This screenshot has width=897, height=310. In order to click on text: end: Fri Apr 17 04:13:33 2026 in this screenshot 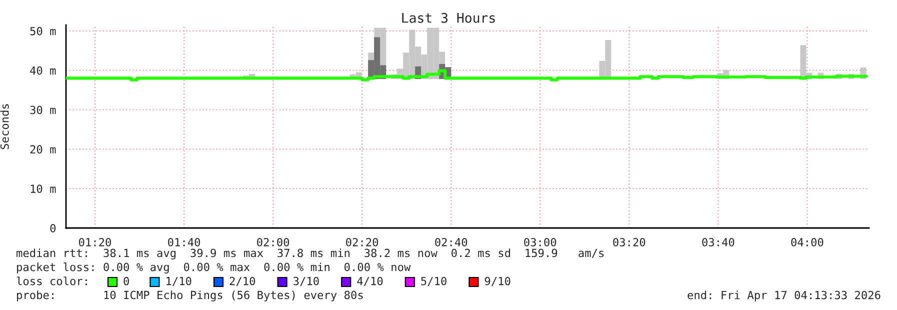, I will do `click(784, 296)`.